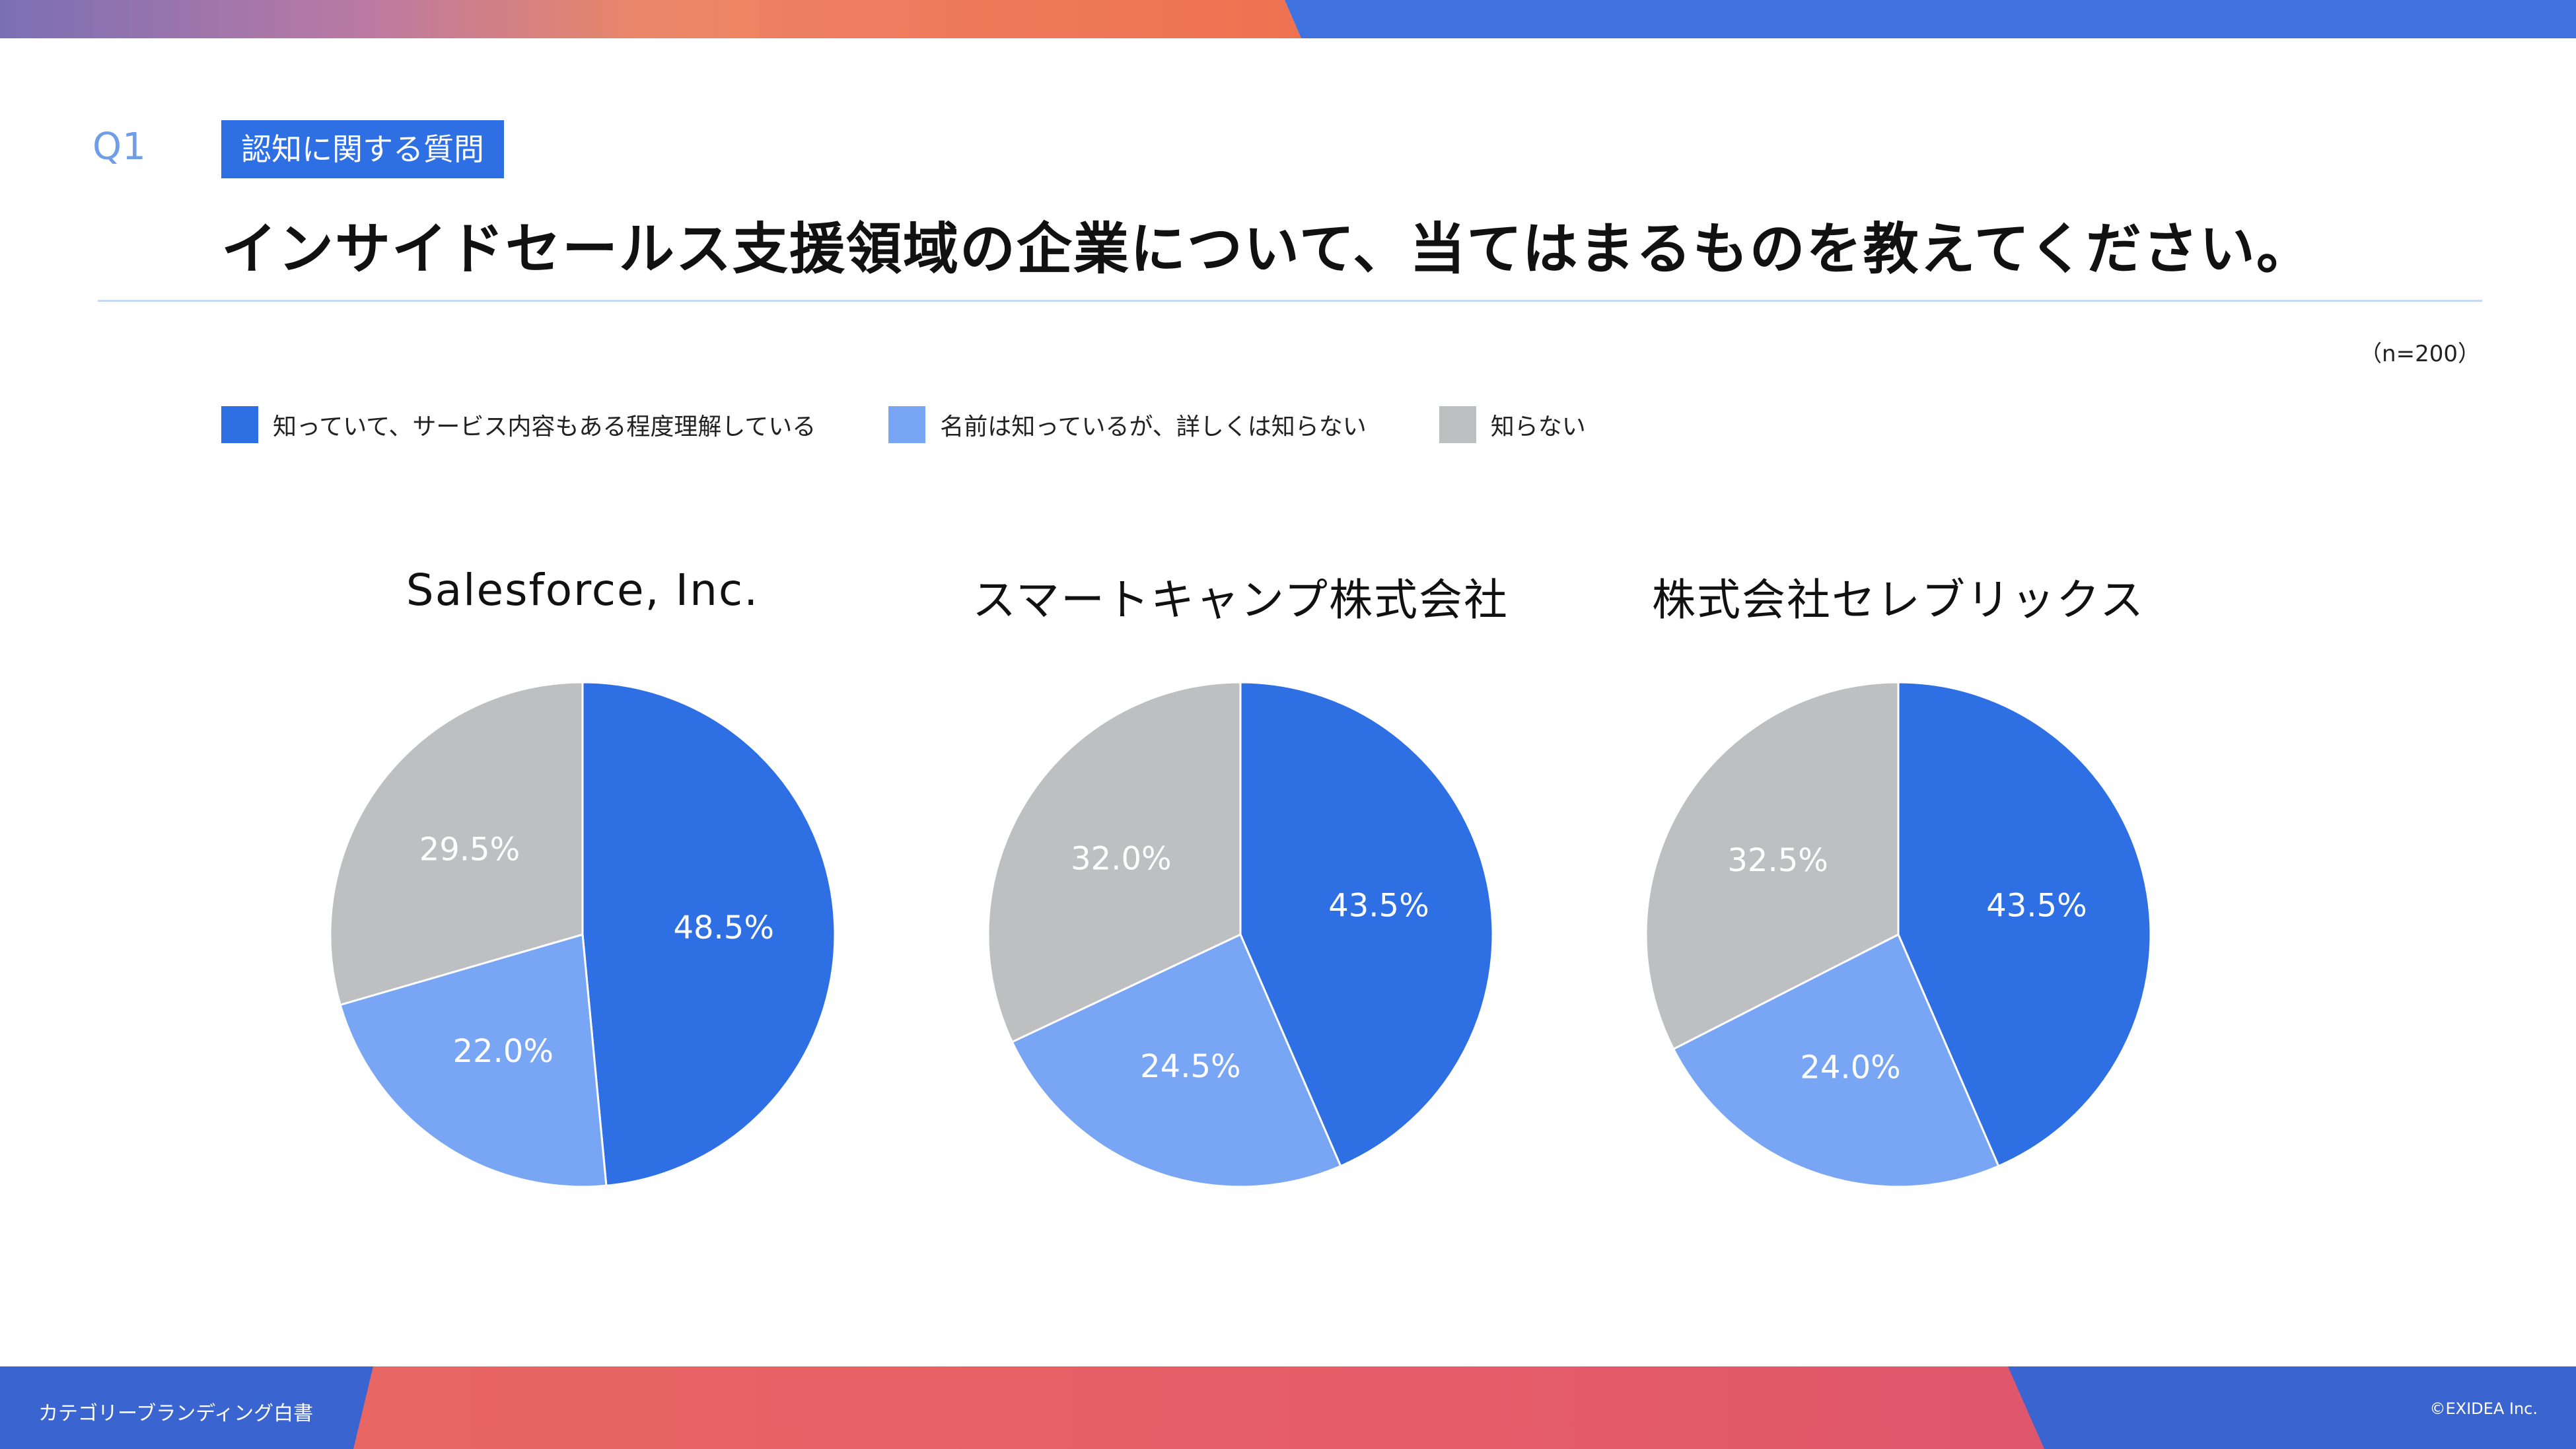 The width and height of the screenshot is (2576, 1449). I want to click on pie-chart-salesforce: 48.5% 22.0% 29.5%, so click(582, 935).